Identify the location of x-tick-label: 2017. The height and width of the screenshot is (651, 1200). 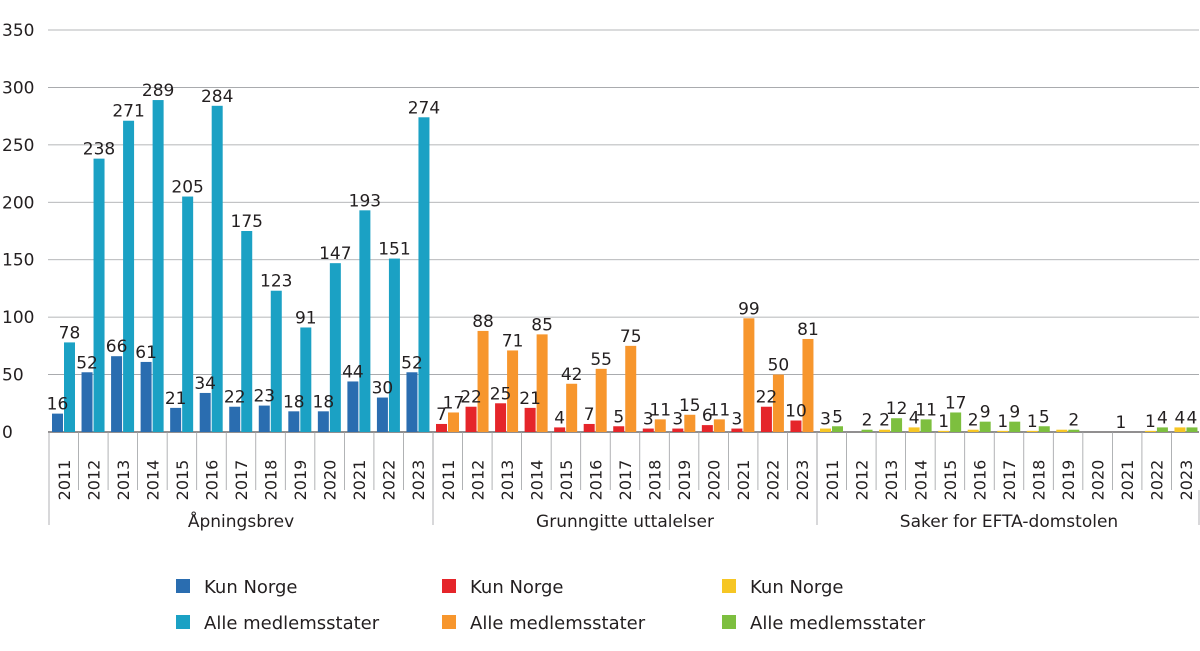
(241, 480).